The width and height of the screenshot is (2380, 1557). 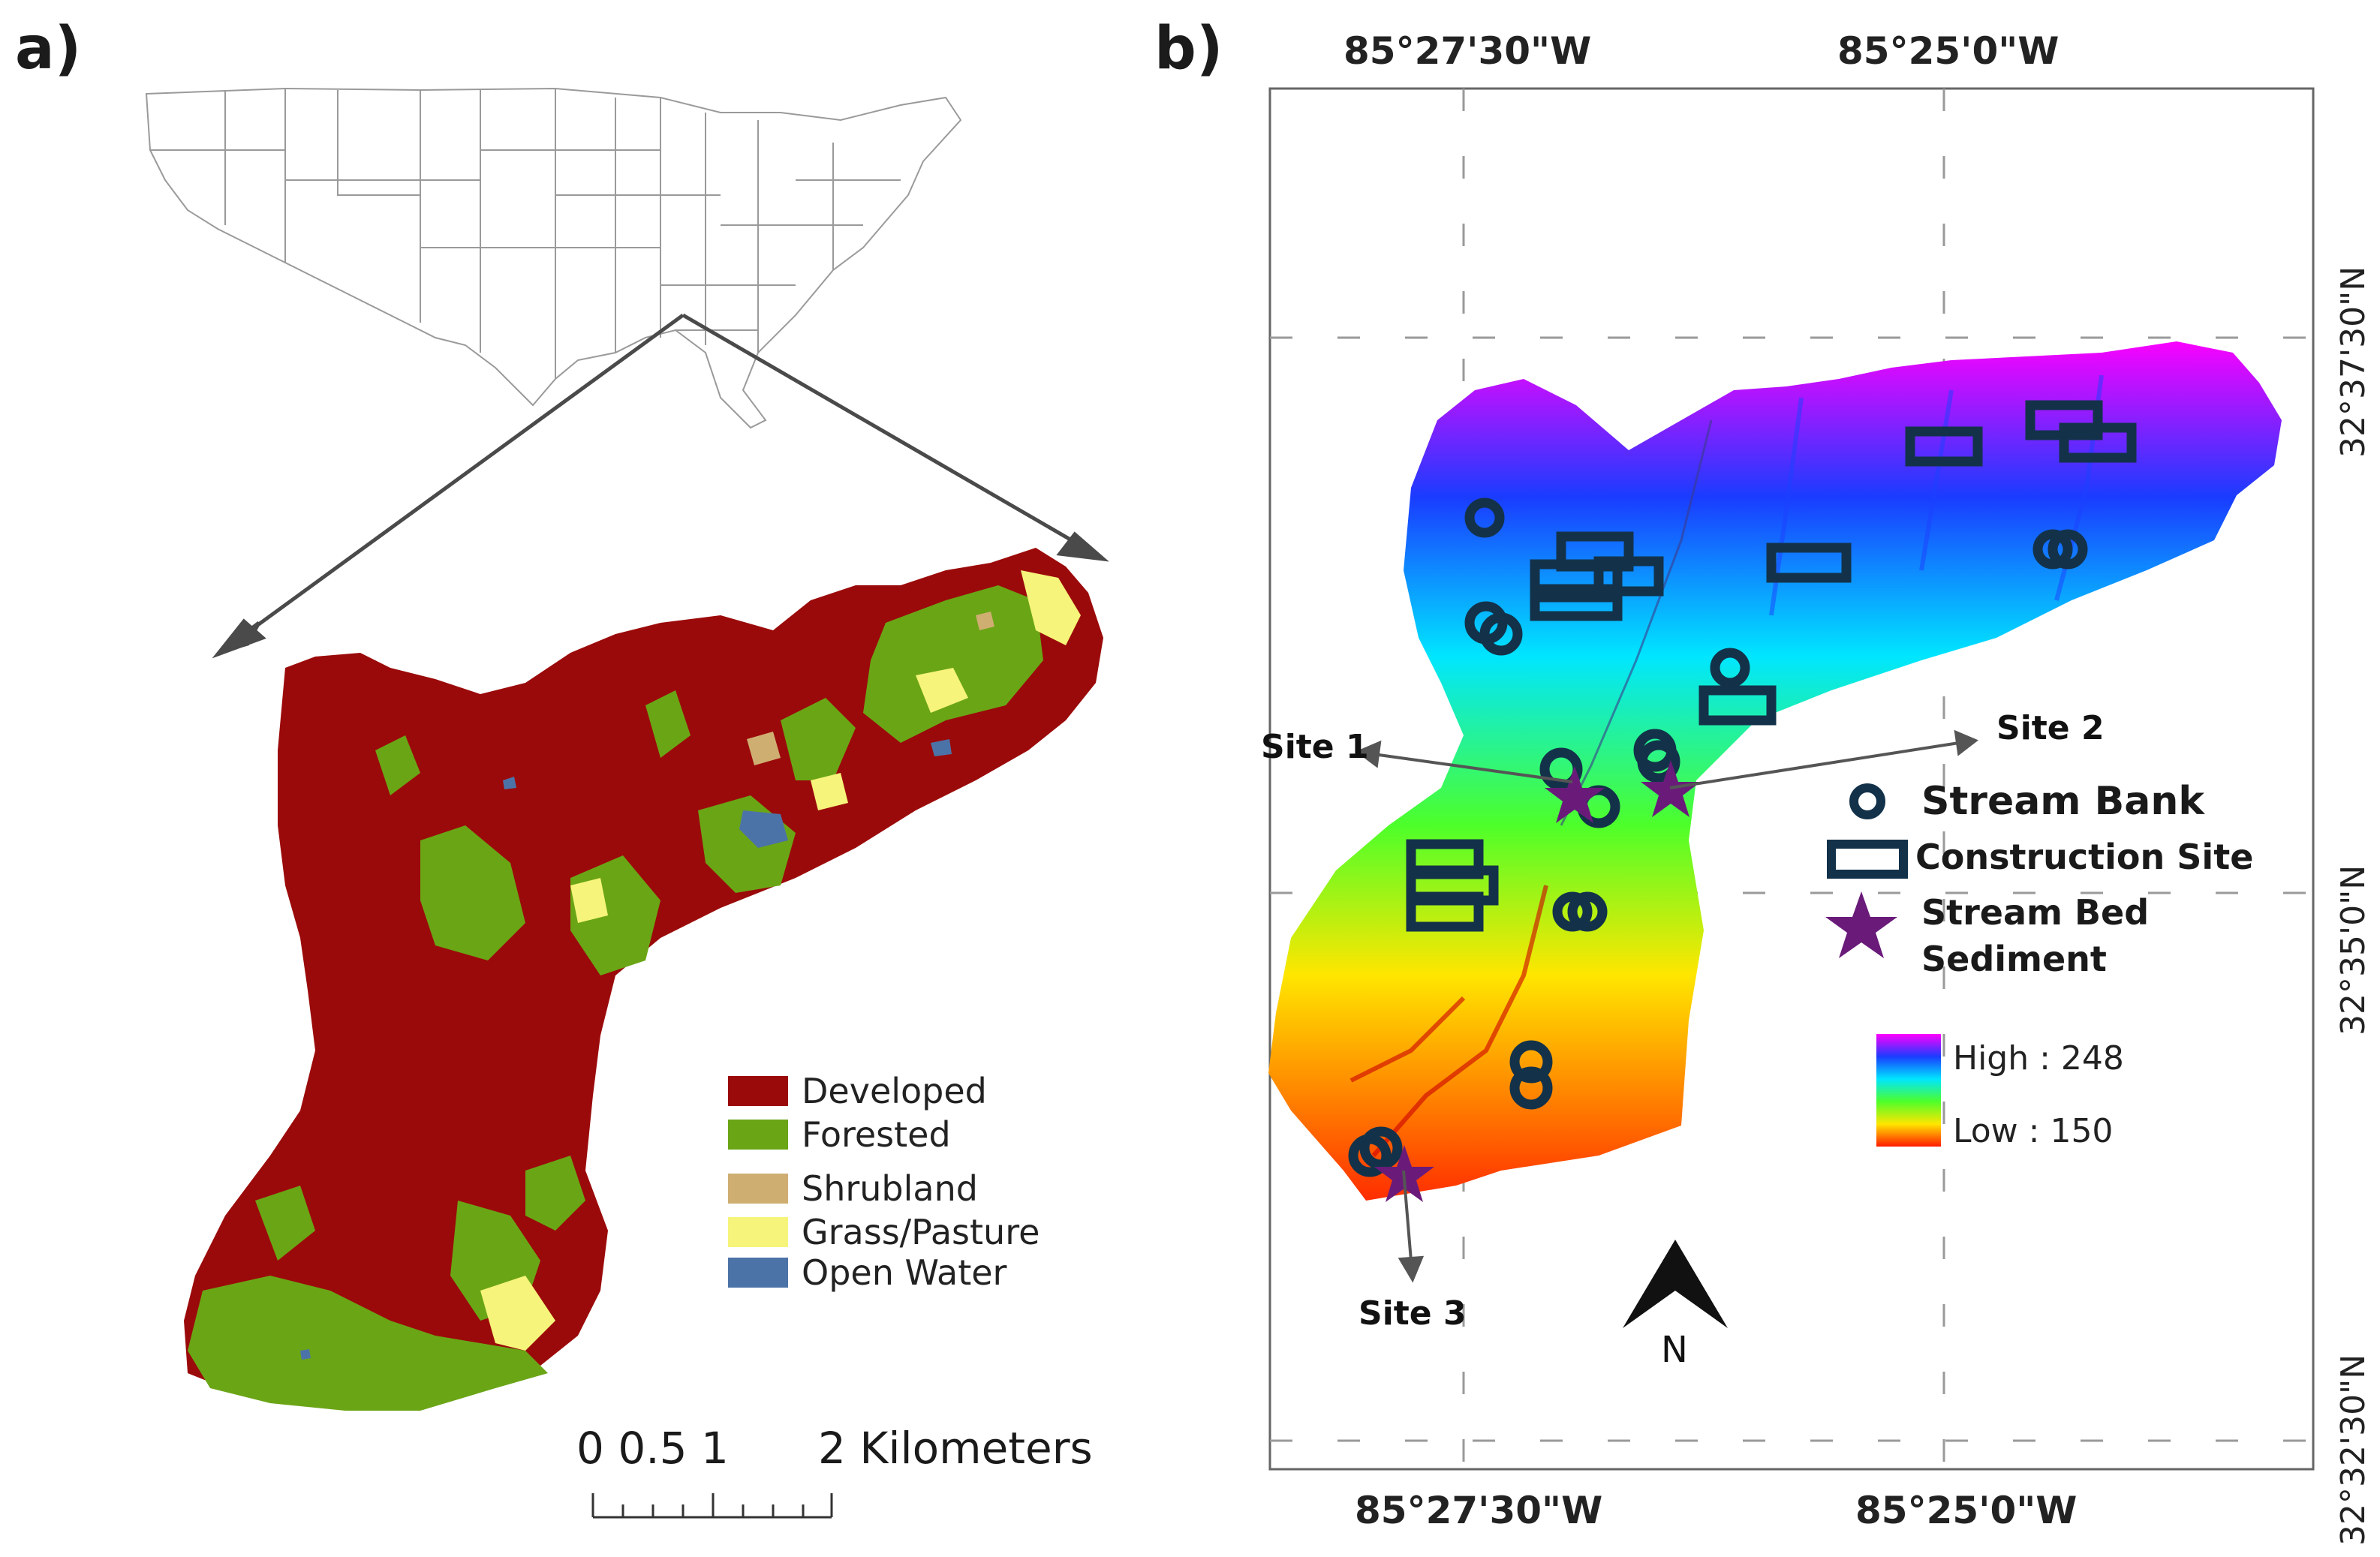 I want to click on legend-label-shrubland: Shrubland, so click(x=890, y=1189).